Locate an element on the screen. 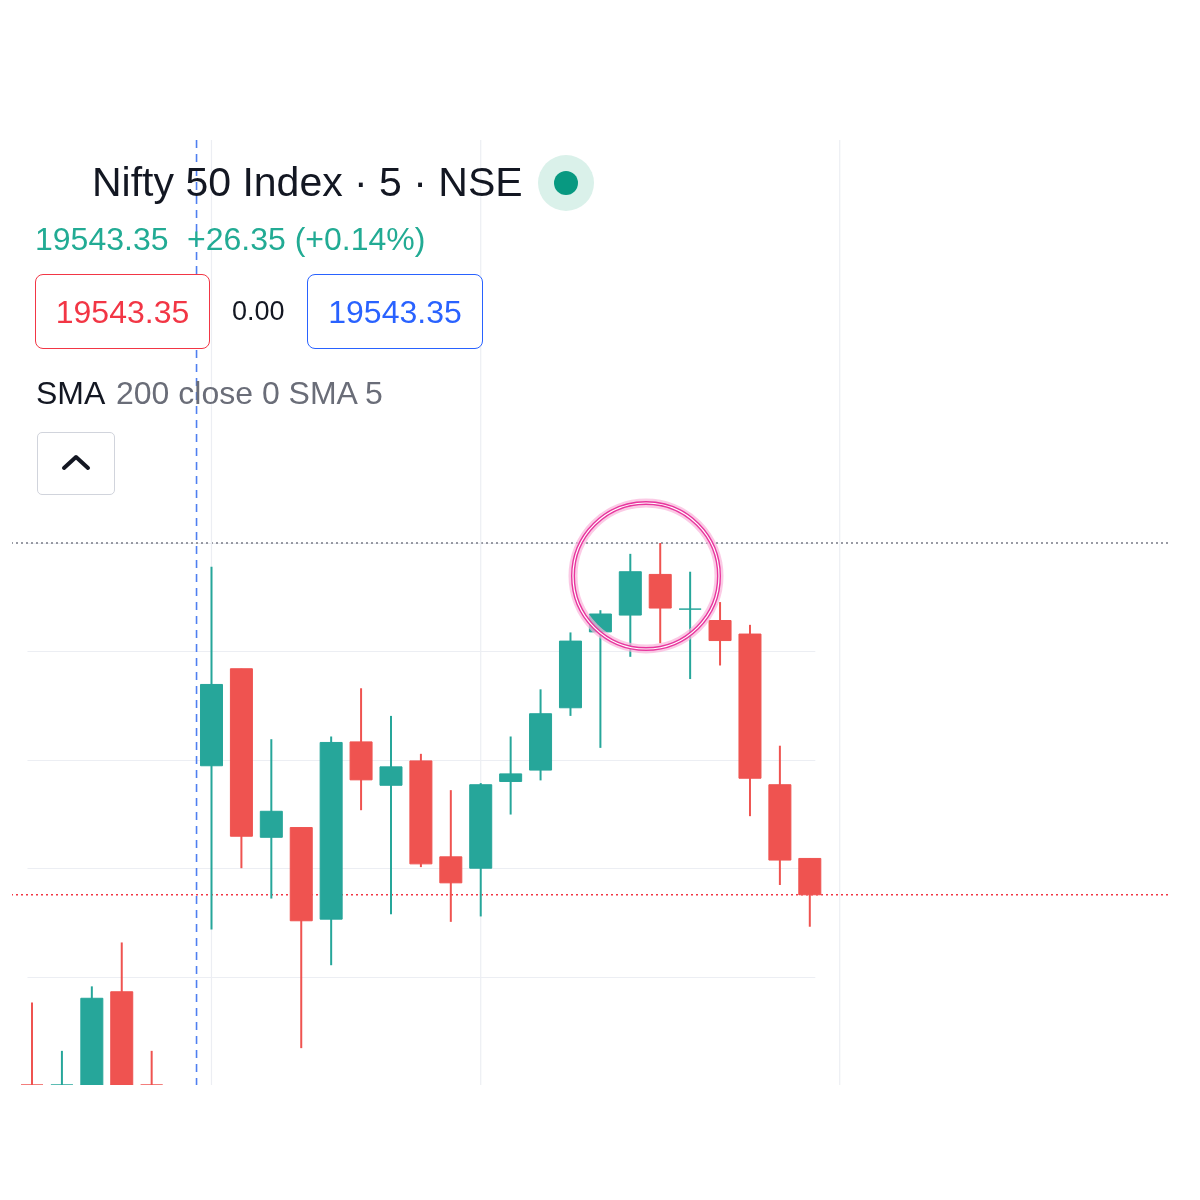 The image size is (1200, 1200). text: +26.35 (+0.14%) is located at coordinates (306, 239).